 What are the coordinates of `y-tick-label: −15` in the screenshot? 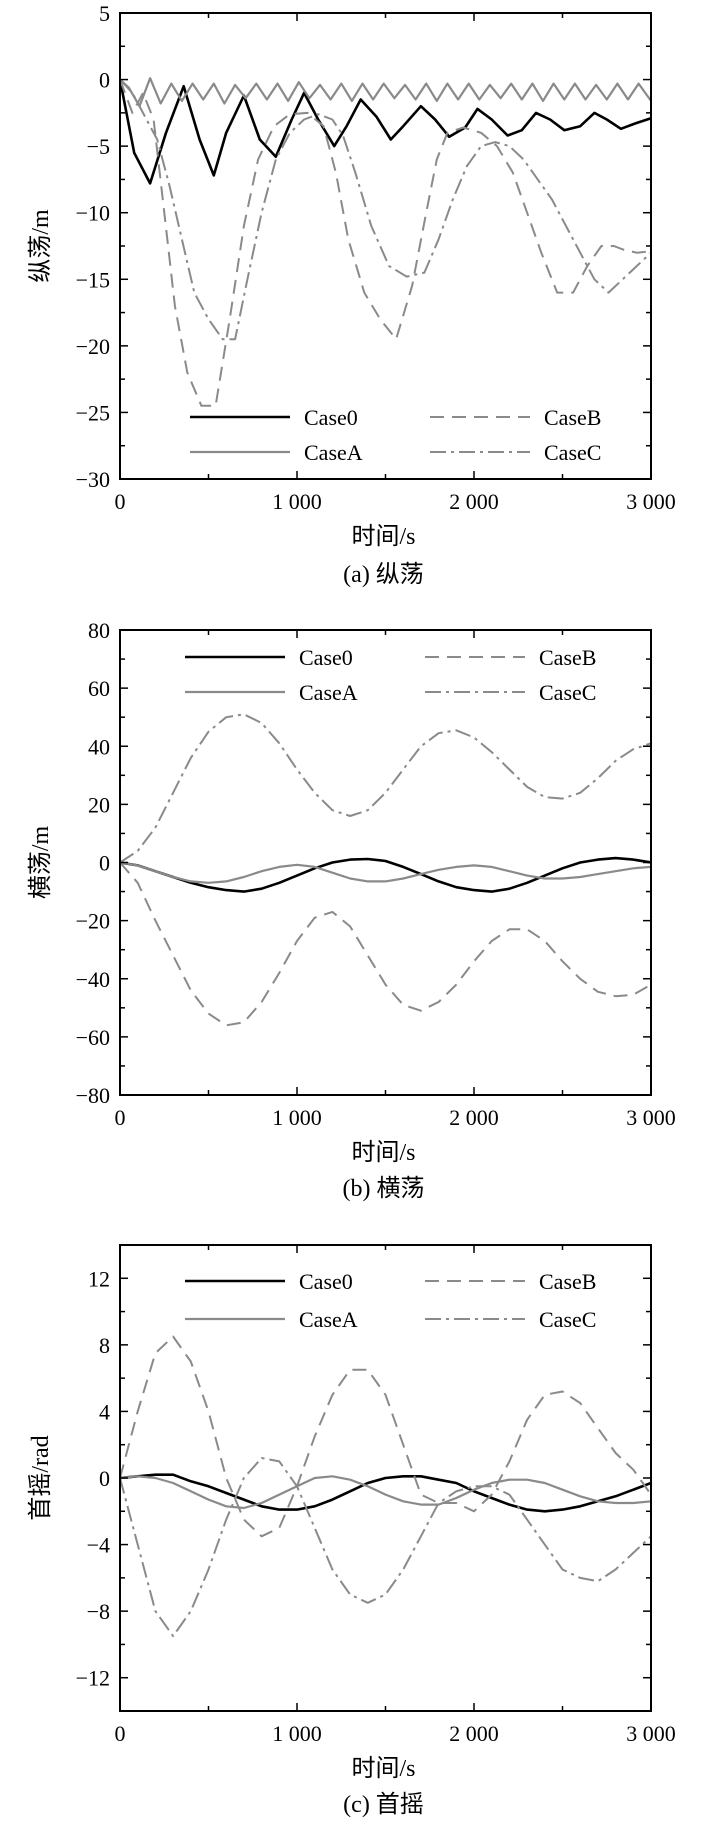 It's located at (93, 279).